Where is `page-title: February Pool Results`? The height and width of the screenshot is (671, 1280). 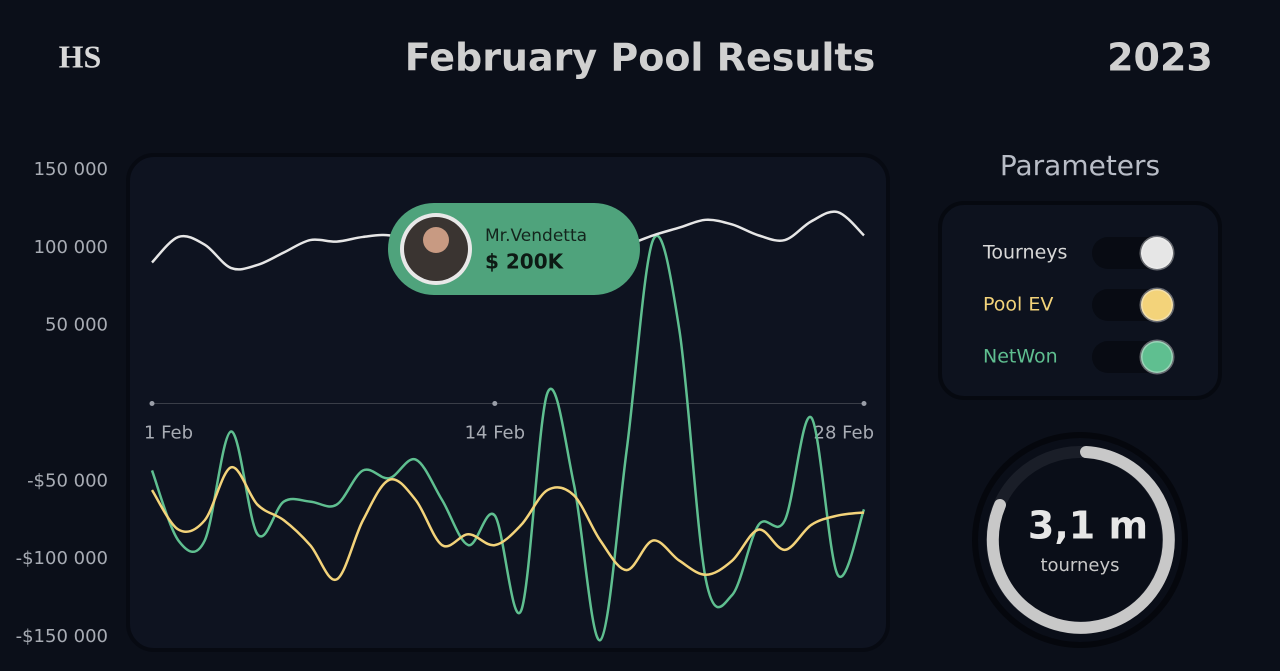
page-title: February Pool Results is located at coordinates (640, 58).